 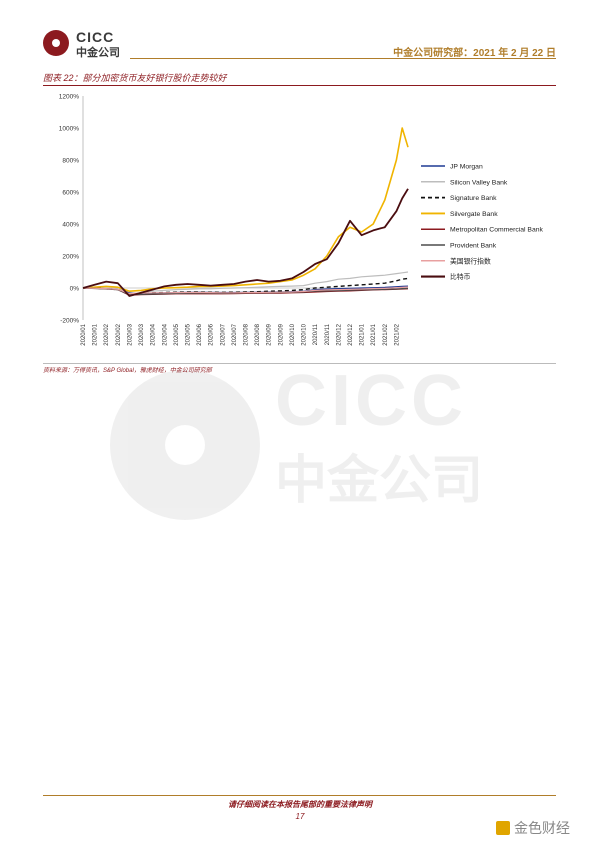 What do you see at coordinates (185, 445) in the screenshot?
I see `watermark-logo-icon` at bounding box center [185, 445].